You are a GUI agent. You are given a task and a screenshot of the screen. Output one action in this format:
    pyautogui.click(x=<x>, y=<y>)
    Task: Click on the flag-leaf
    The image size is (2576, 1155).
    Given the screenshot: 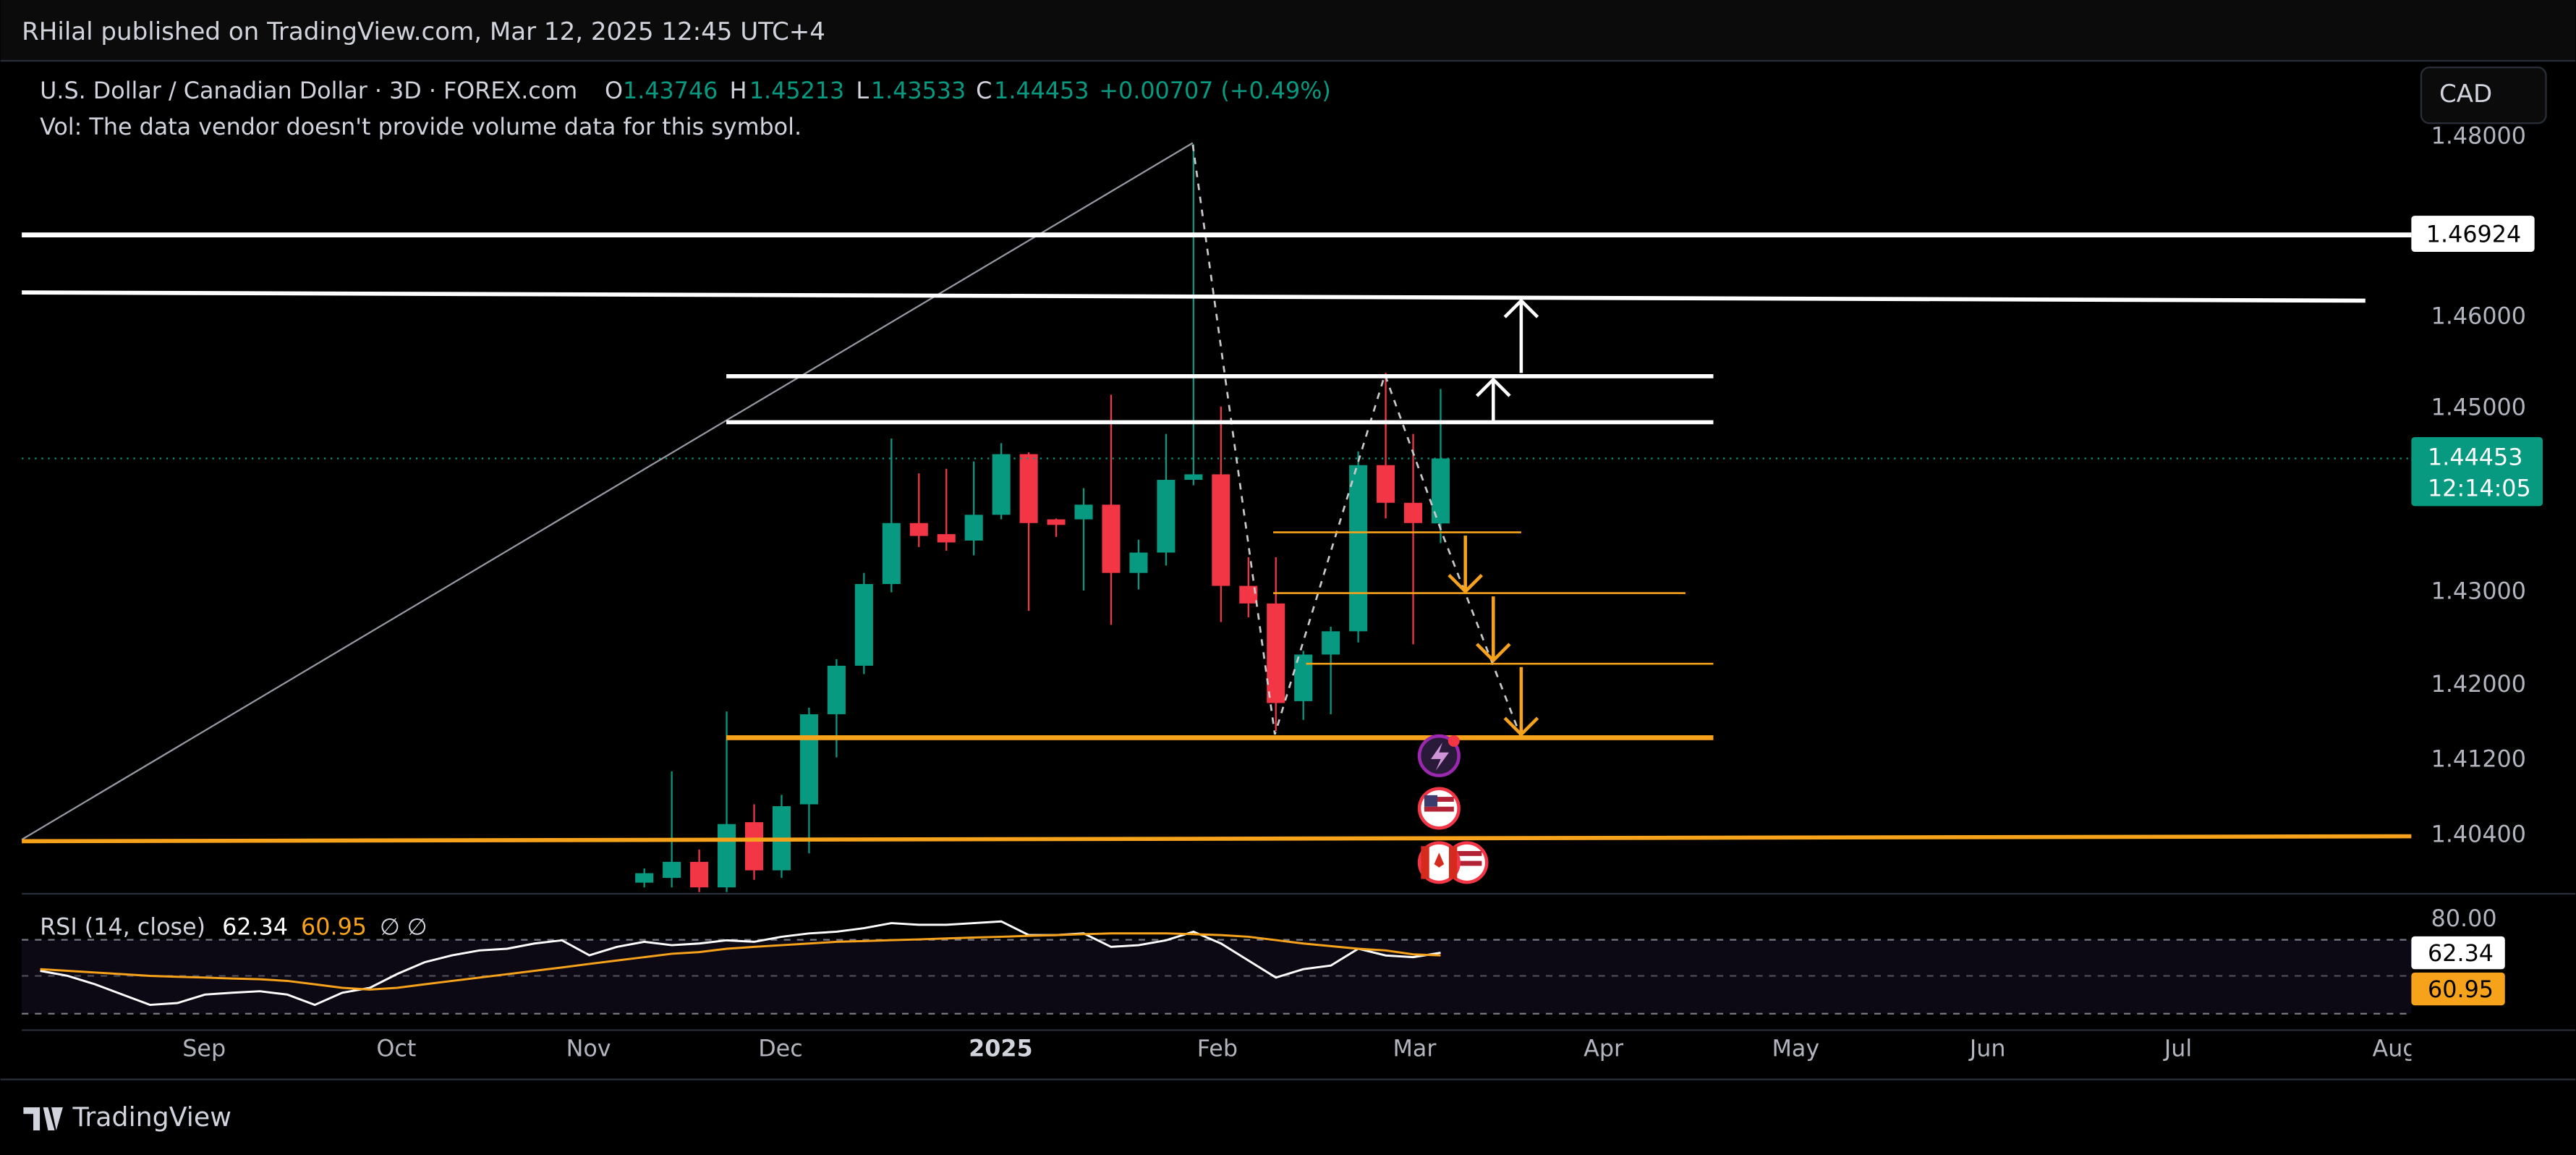 What is the action you would take?
    pyautogui.click(x=1439, y=860)
    